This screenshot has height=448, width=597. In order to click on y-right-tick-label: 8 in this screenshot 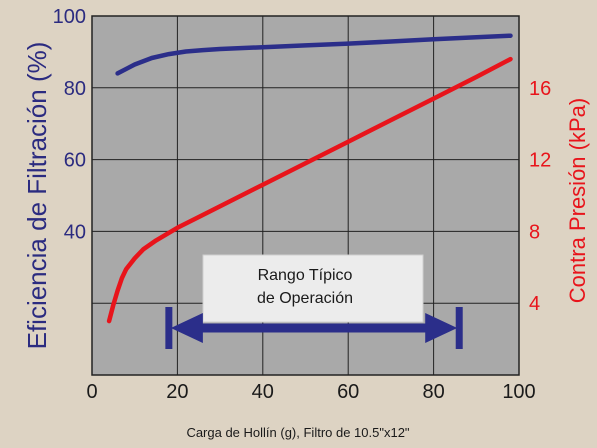, I will do `click(534, 232)`.